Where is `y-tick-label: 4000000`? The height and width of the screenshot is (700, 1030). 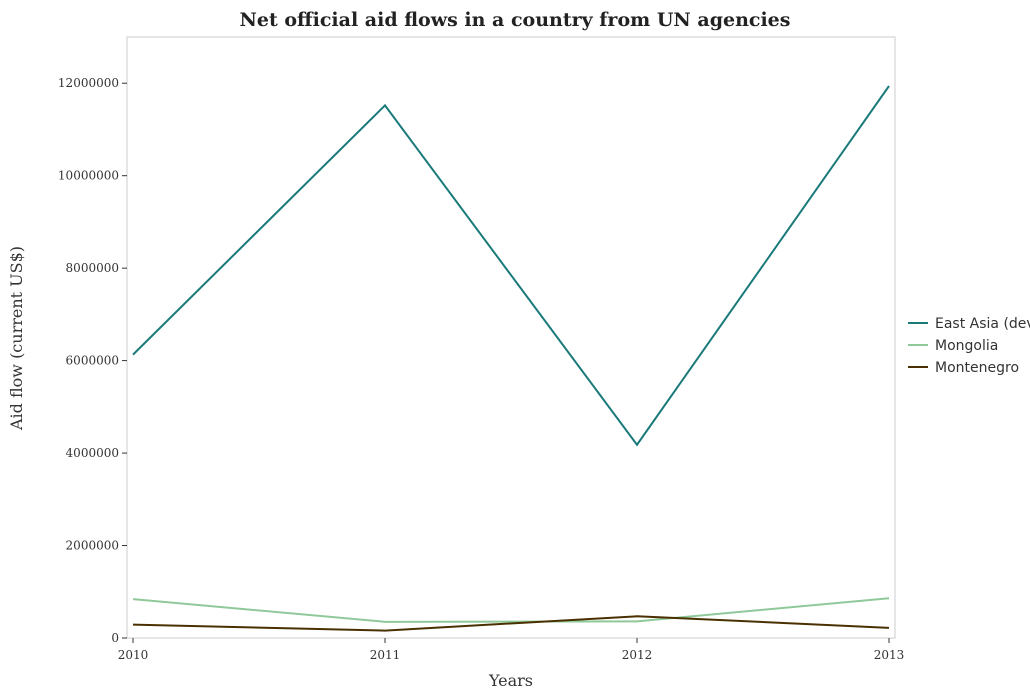
y-tick-label: 4000000 is located at coordinates (92, 453).